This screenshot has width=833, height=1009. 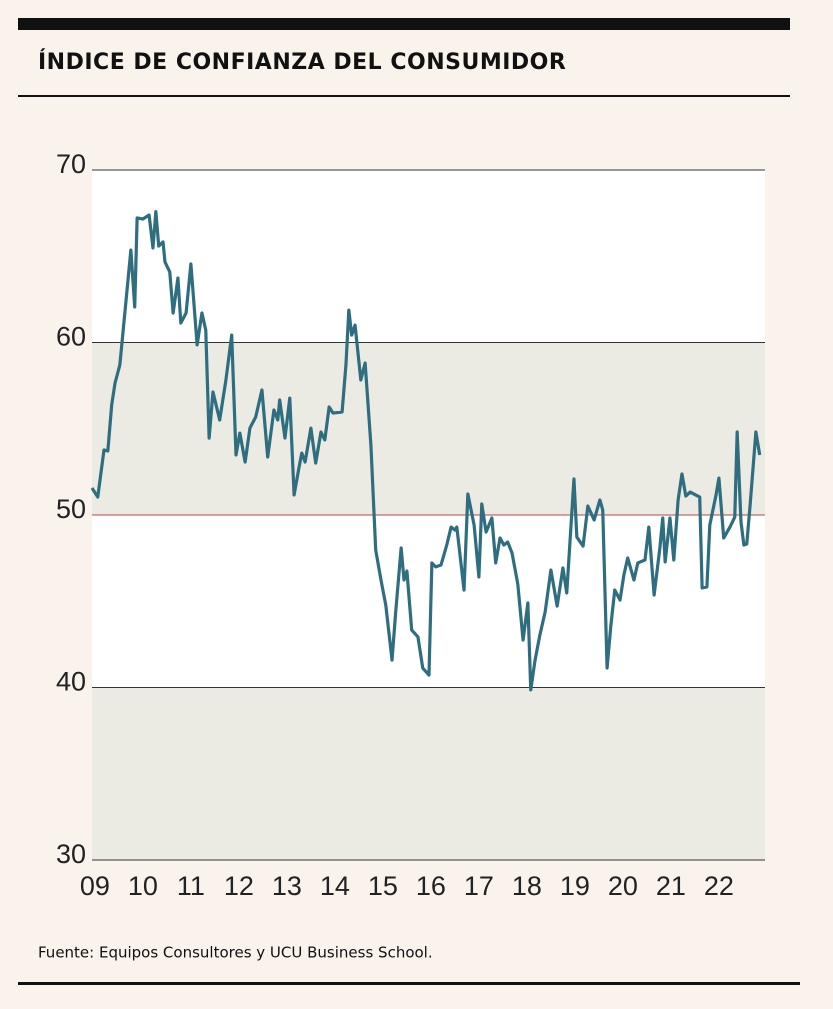 I want to click on x-tick-label: 10, so click(x=143, y=886).